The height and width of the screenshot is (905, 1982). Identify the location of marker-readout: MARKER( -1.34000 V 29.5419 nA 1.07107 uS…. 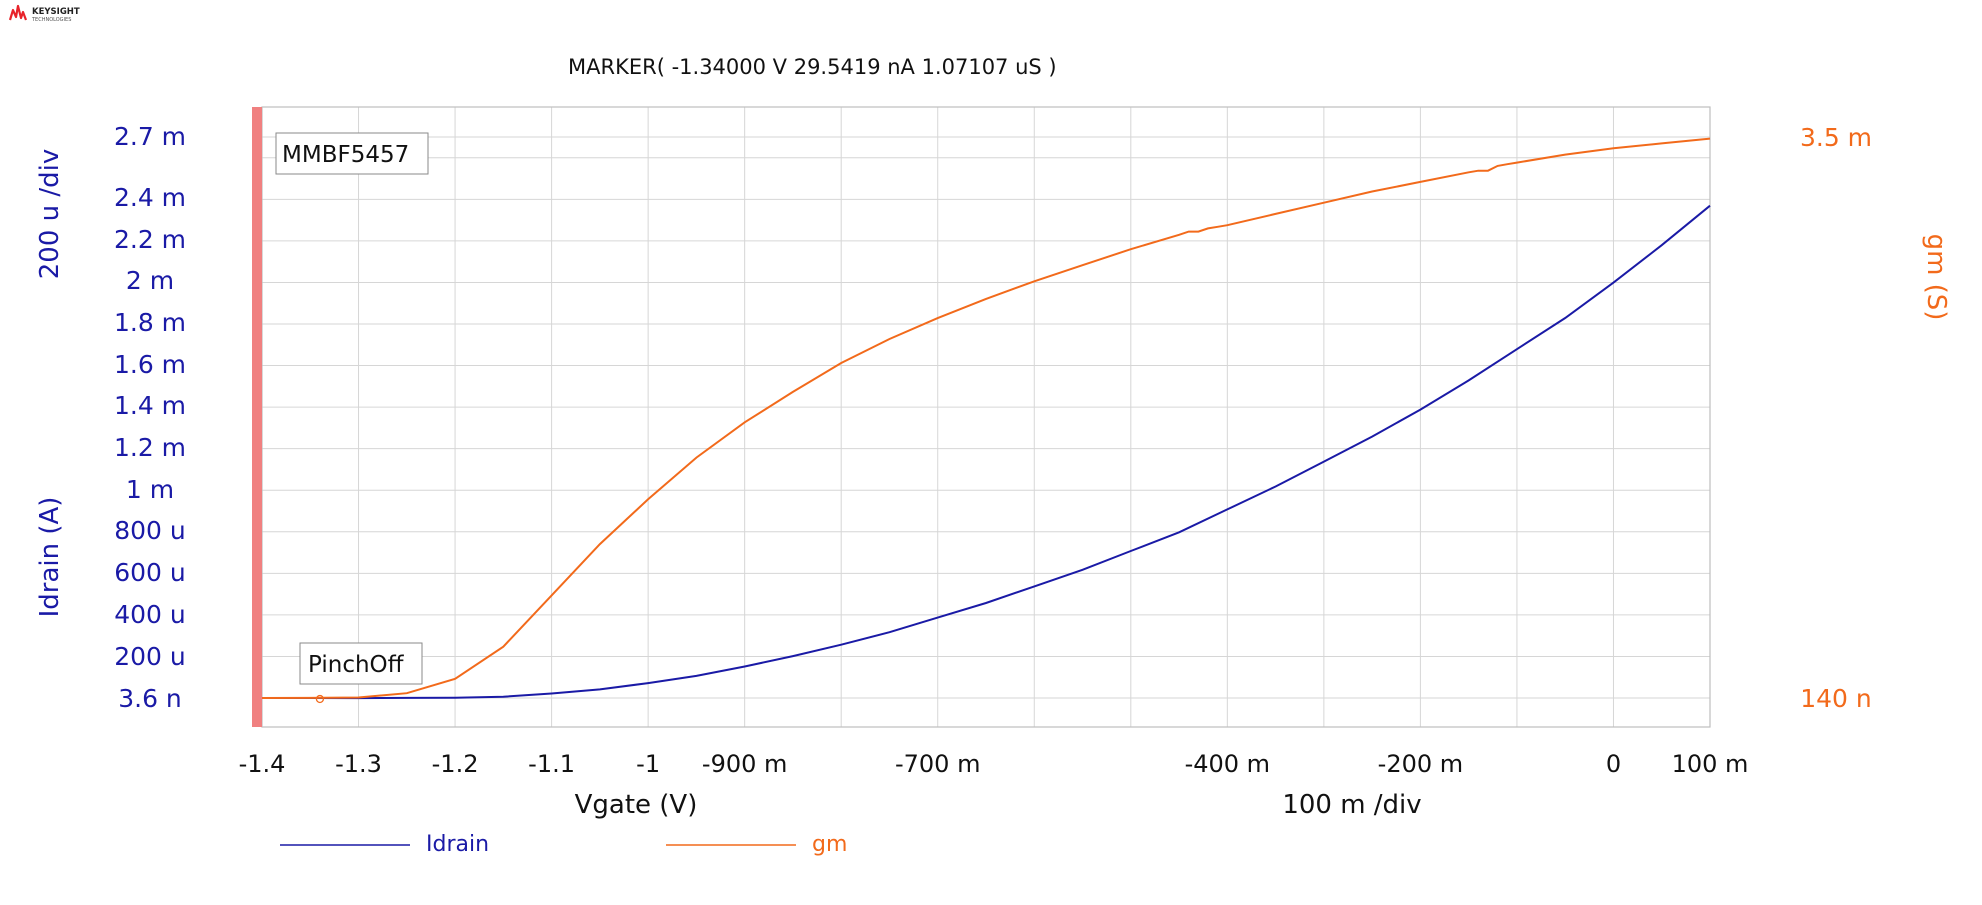
(812, 67).